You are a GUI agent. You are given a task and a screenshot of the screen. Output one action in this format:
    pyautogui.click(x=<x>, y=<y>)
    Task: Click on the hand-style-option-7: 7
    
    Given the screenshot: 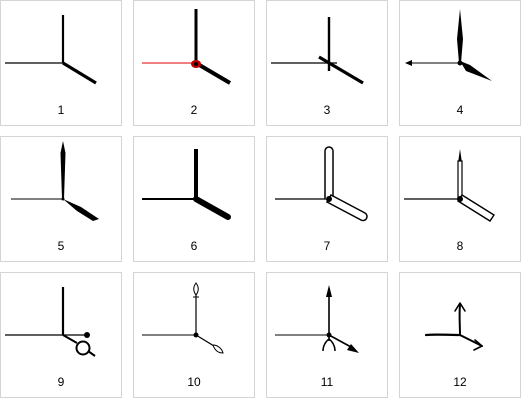 What is the action you would take?
    pyautogui.click(x=327, y=199)
    